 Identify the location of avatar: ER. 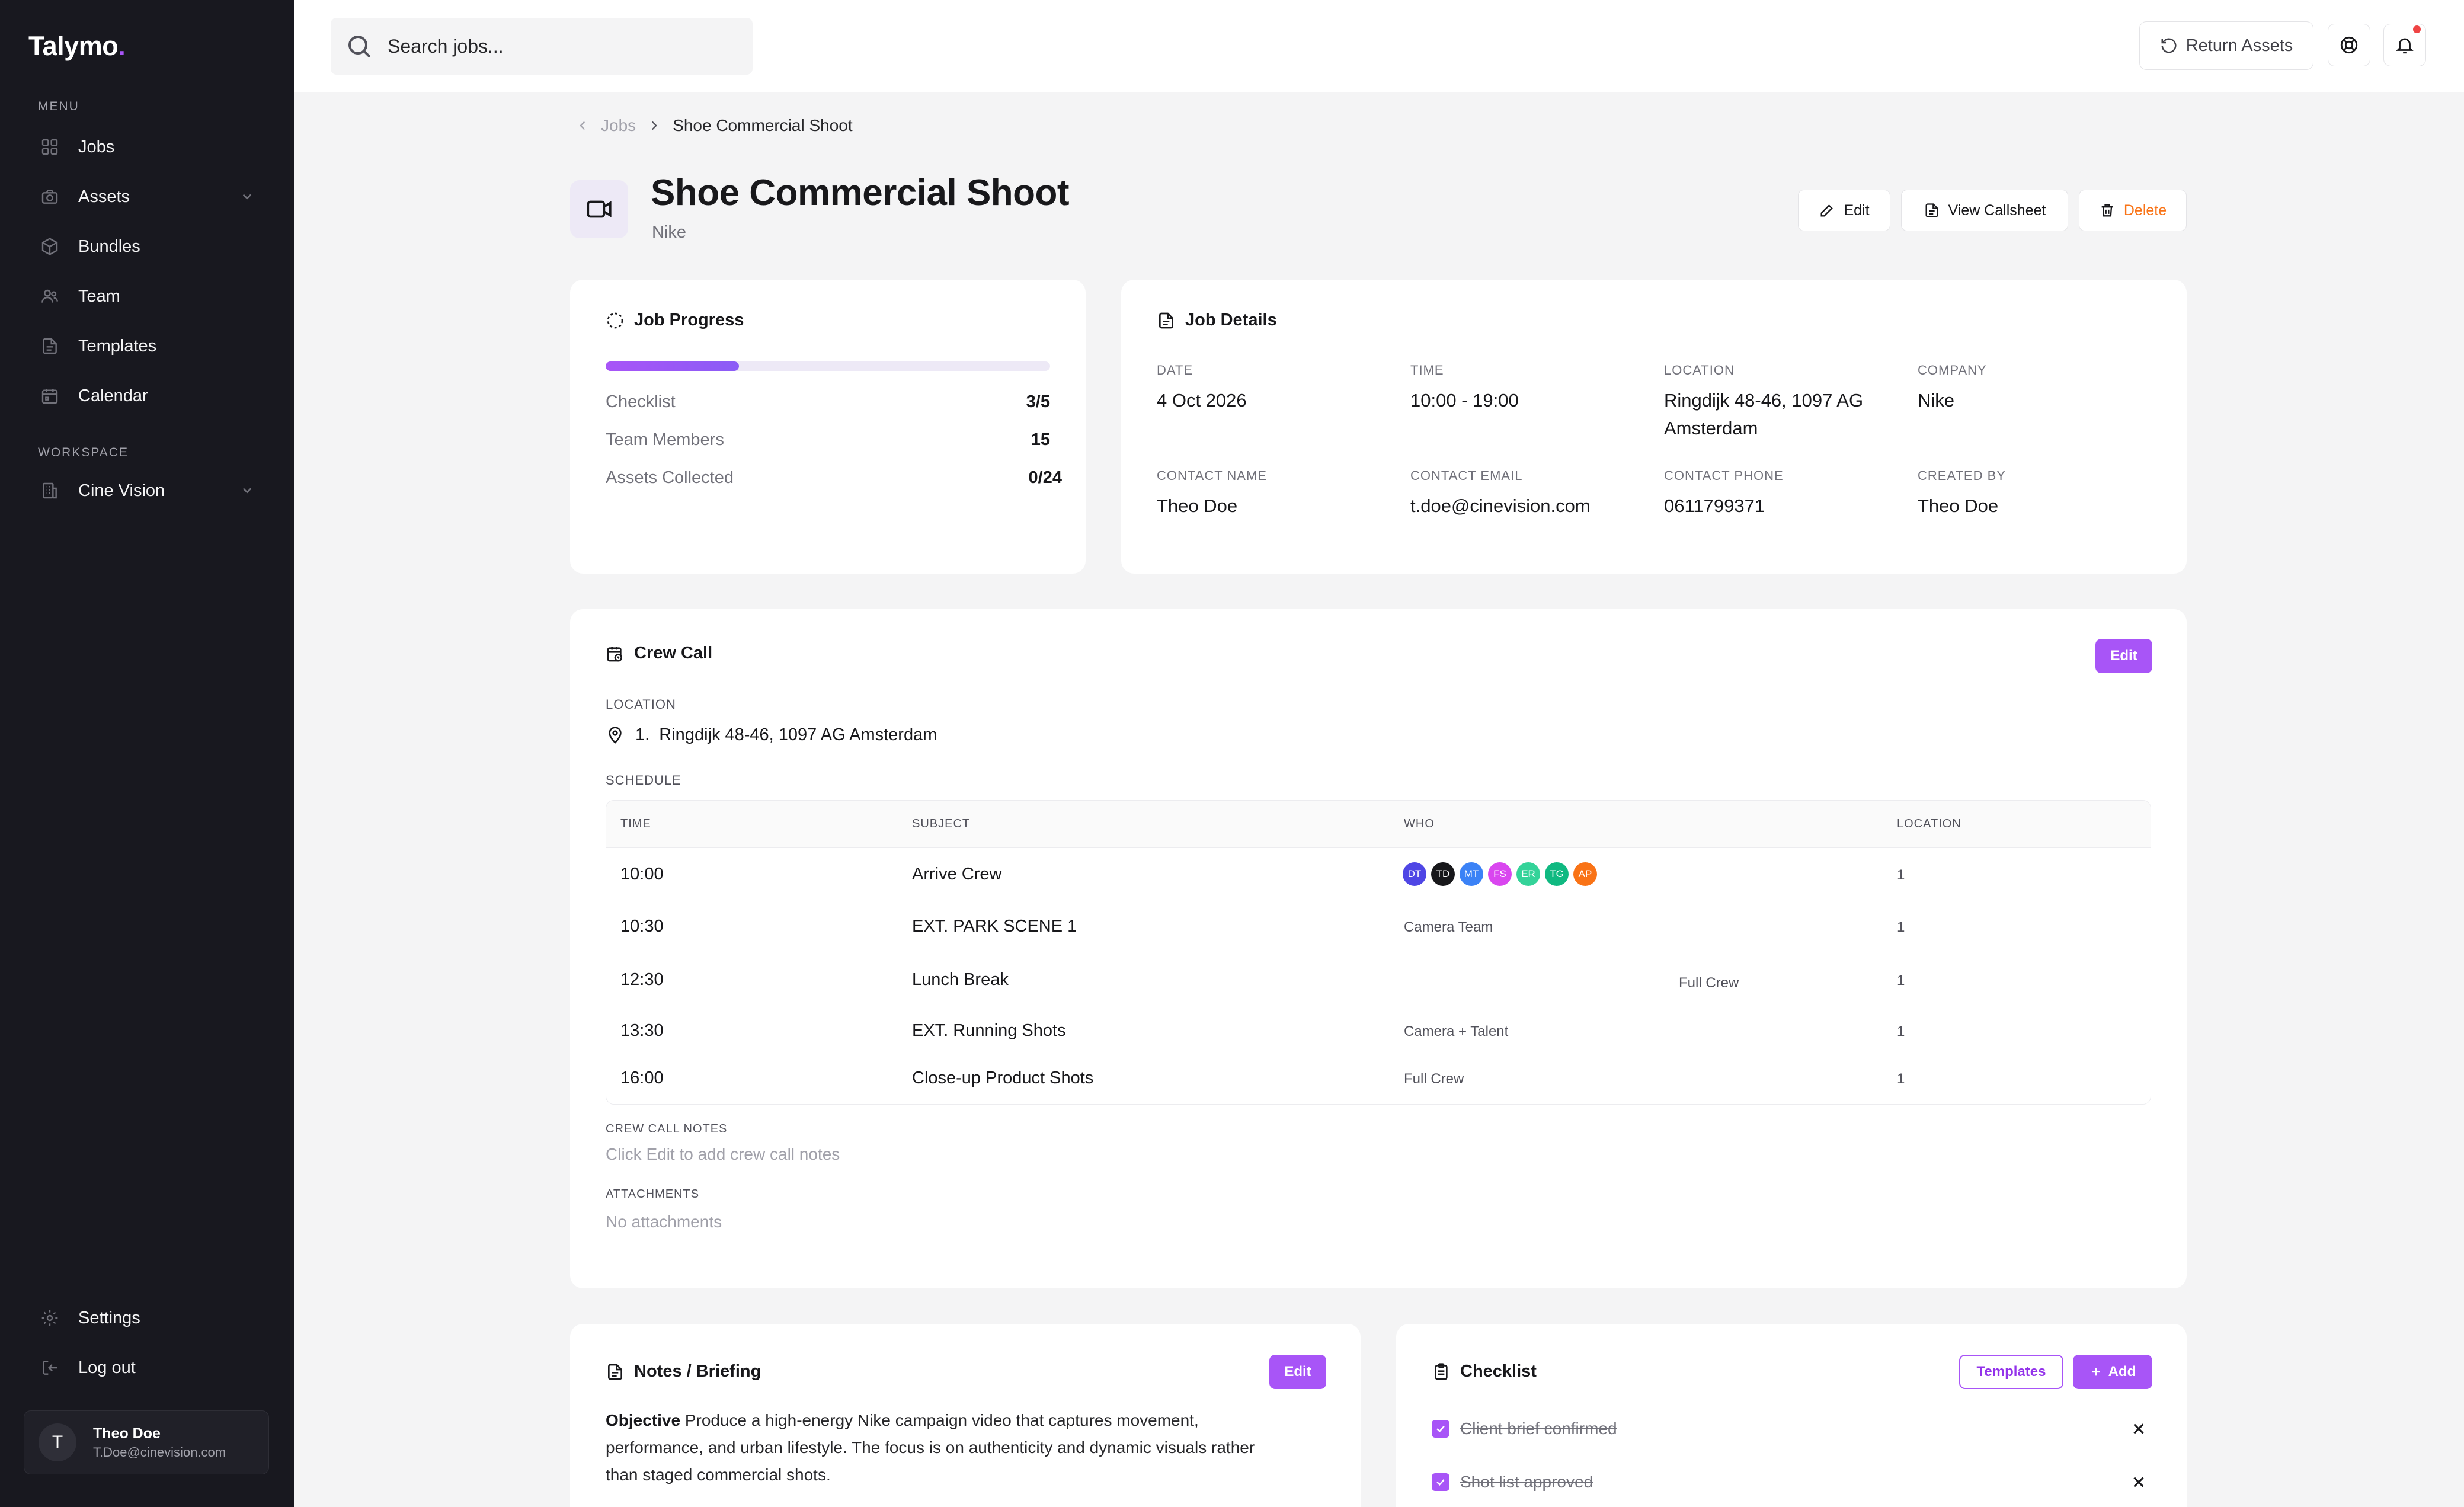
(1528, 874).